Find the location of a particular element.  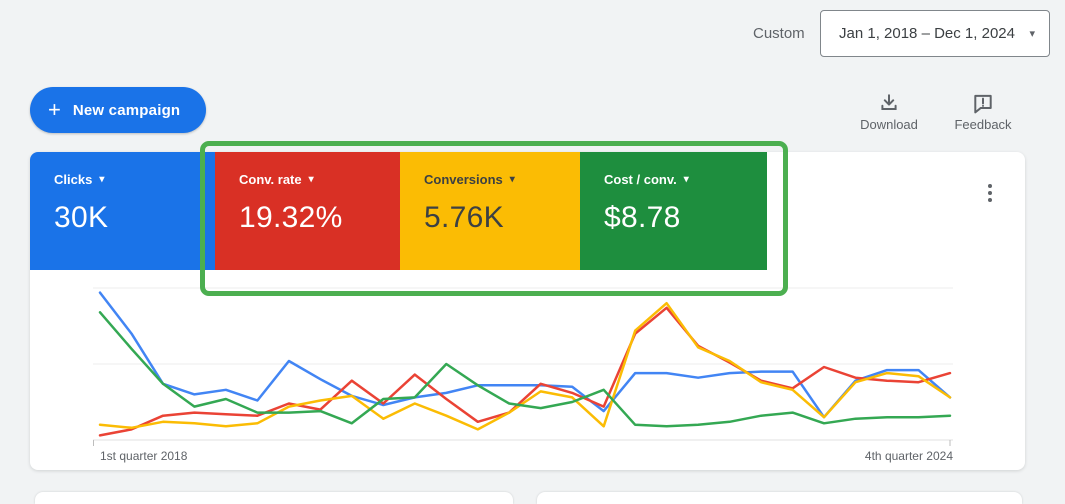

download-button: Download is located at coordinates (889, 112).